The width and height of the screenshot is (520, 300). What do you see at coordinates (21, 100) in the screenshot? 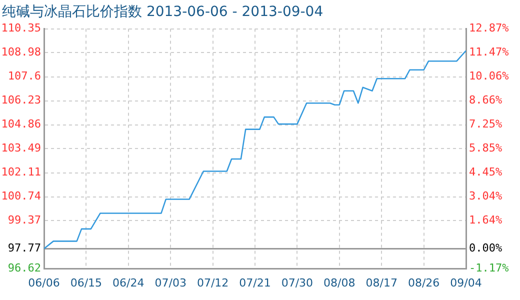
I see `y-tick-label: 106.23` at bounding box center [21, 100].